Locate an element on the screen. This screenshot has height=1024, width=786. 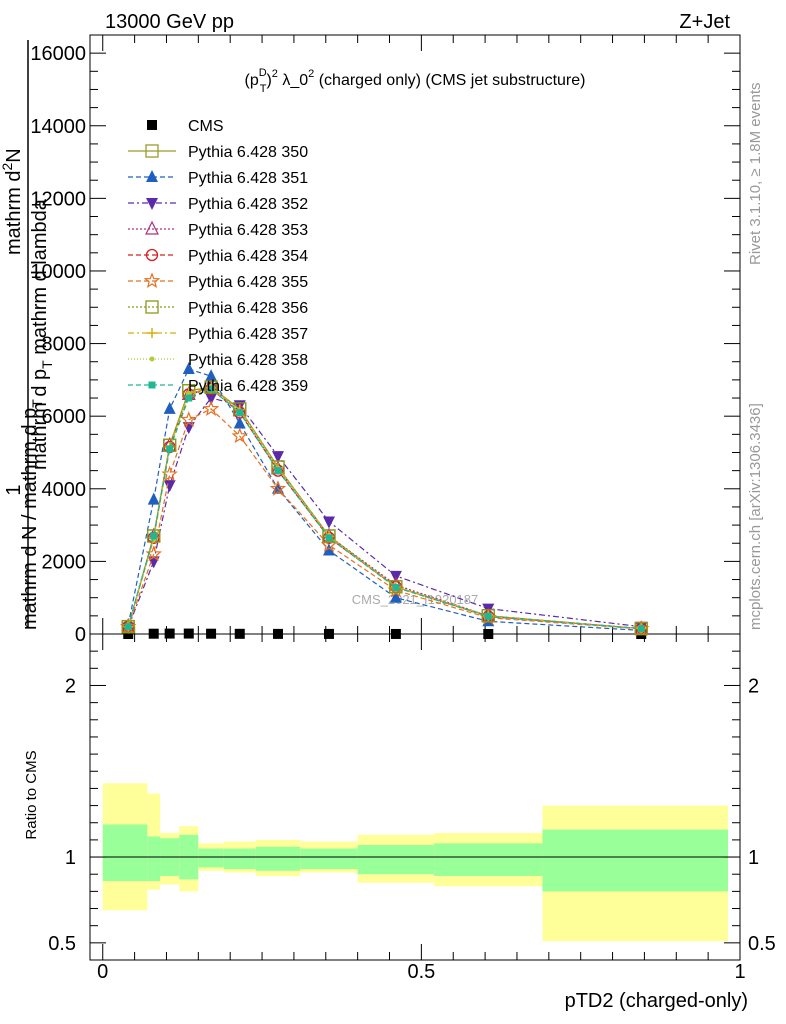
ylabel-bottom-line: mathrm d N / mathrm d p is located at coordinates (30, 519).